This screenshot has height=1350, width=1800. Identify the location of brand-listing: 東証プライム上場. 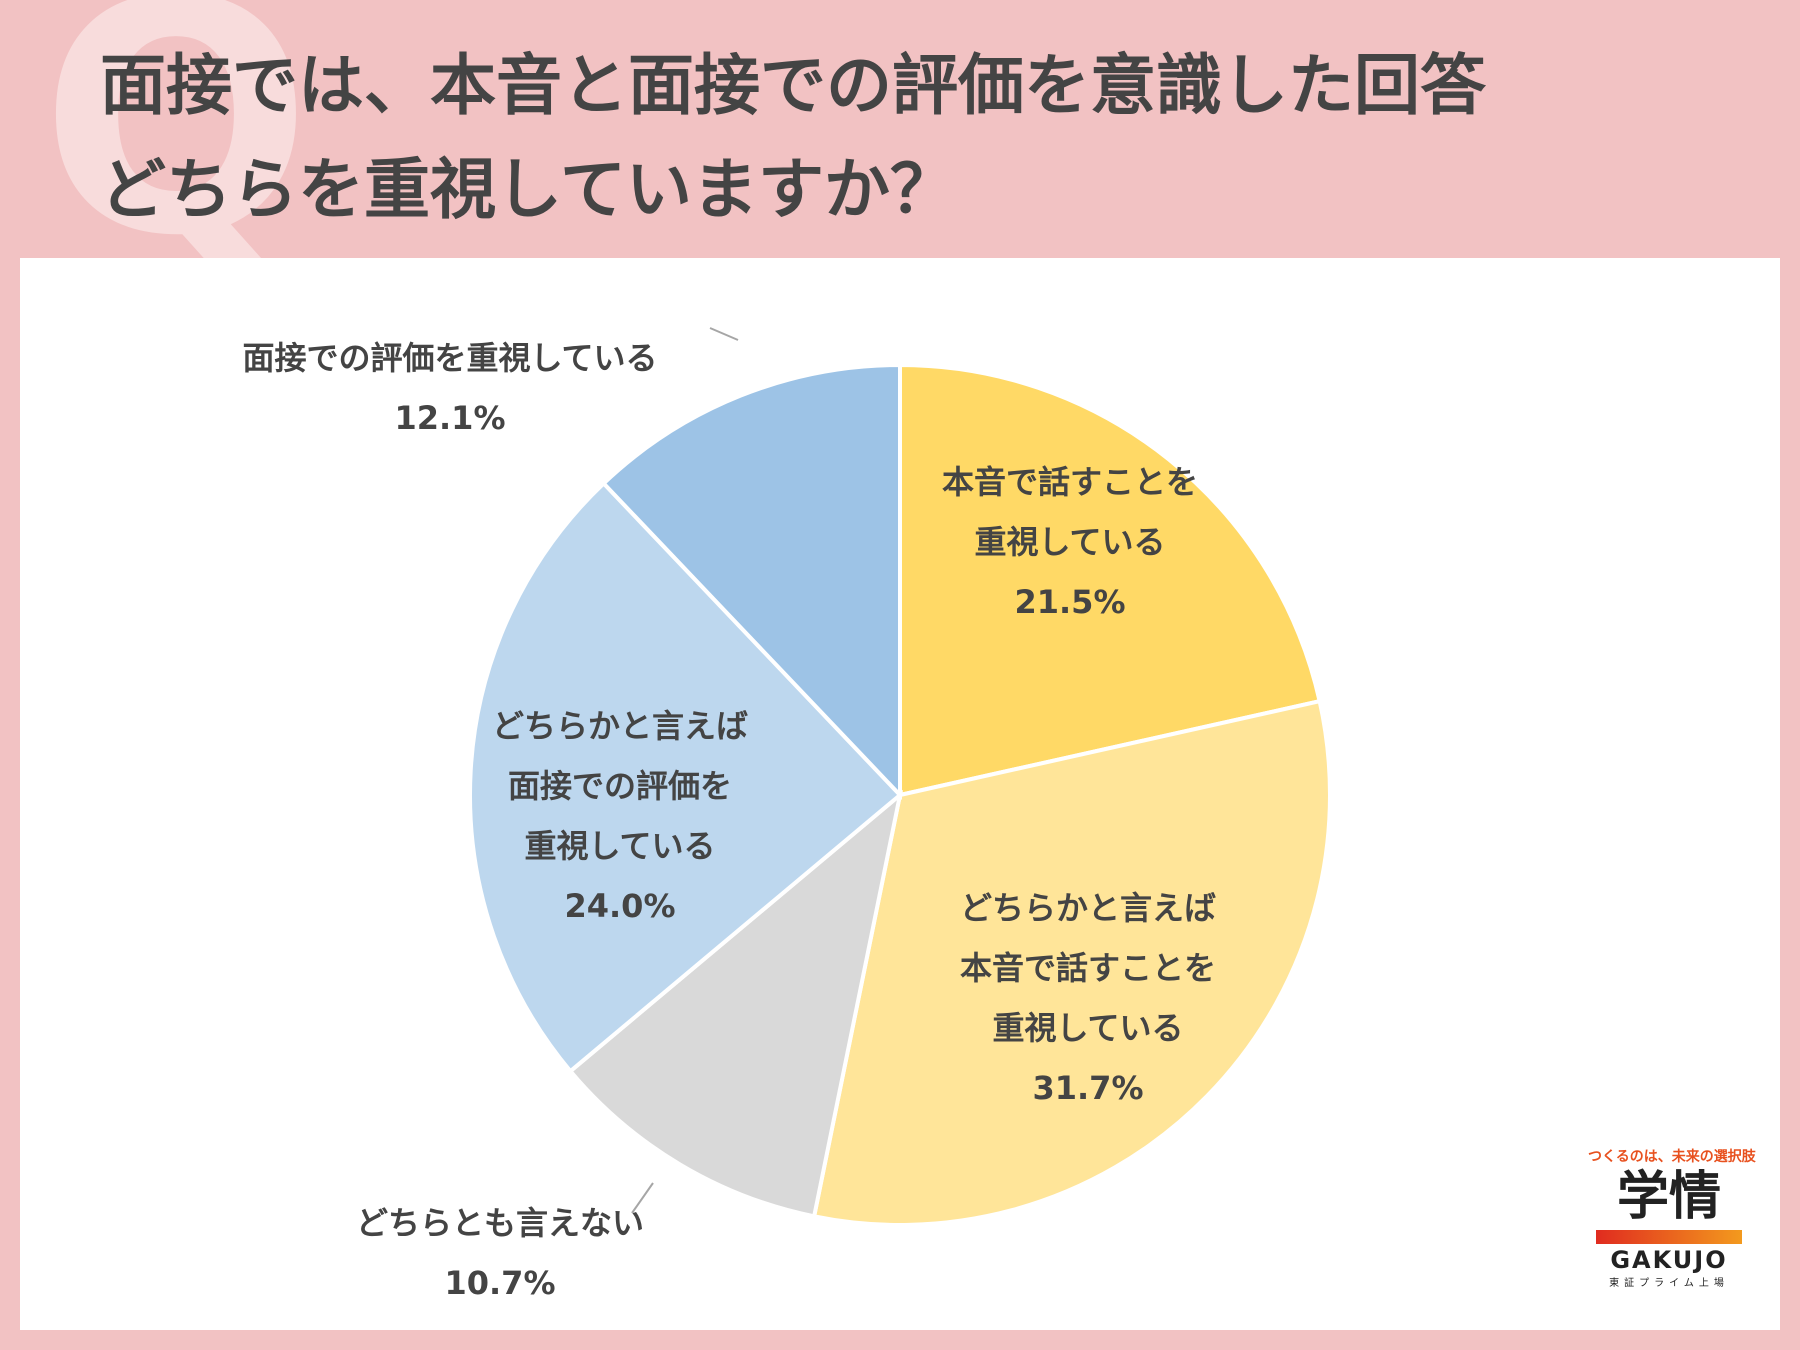
(1669, 1283).